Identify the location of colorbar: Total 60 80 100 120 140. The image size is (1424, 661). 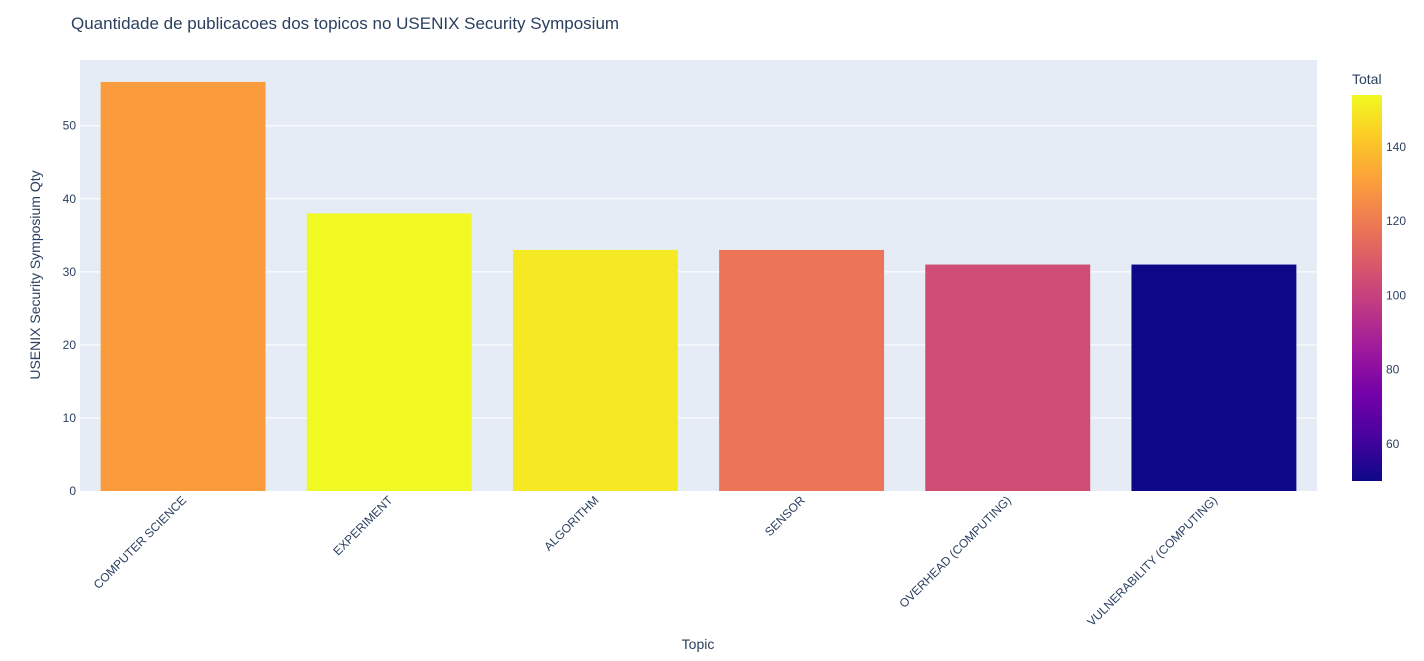
(1379, 276).